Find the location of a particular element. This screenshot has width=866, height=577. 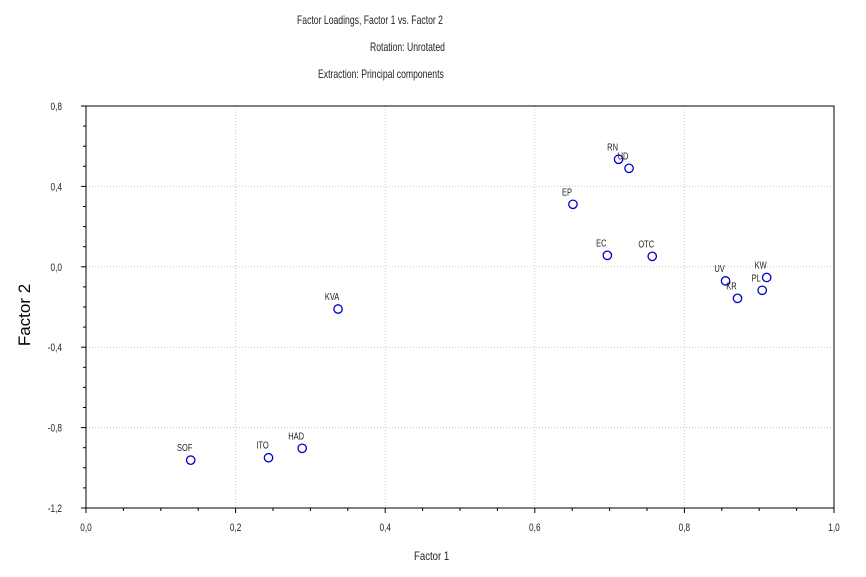

data-point-had is located at coordinates (302, 448).